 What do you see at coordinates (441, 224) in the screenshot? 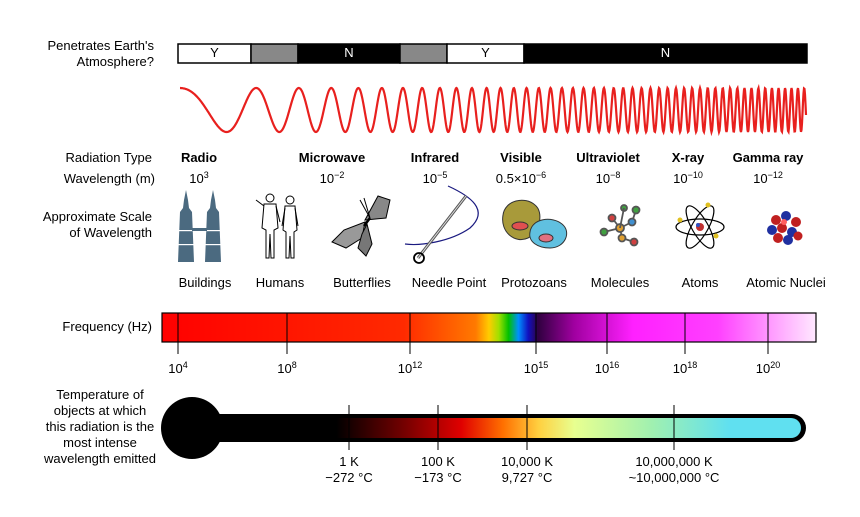
I see `needle-icon` at bounding box center [441, 224].